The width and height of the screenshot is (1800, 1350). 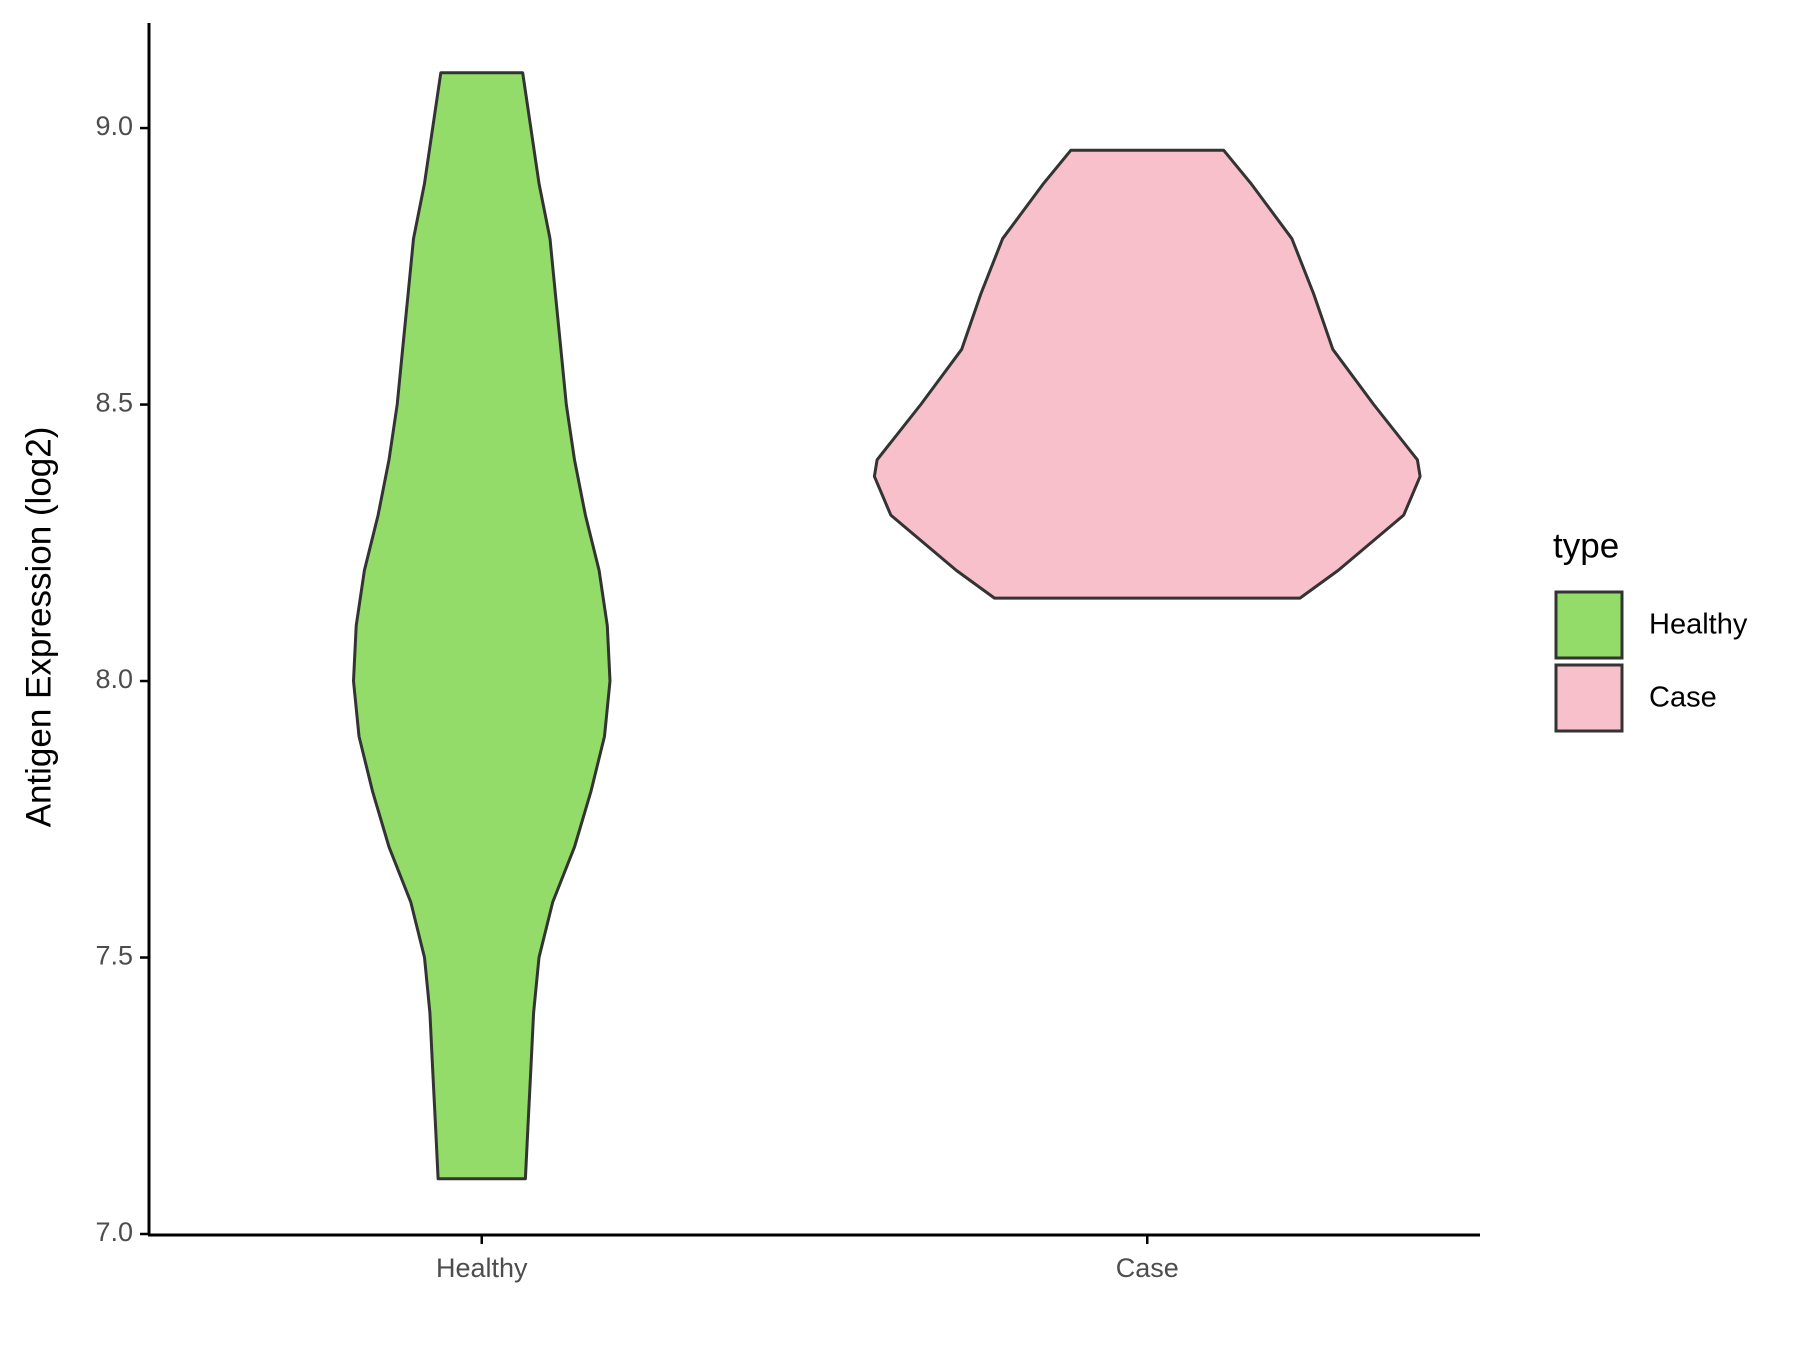 I want to click on y-tick-label: 7.5, so click(x=114, y=956).